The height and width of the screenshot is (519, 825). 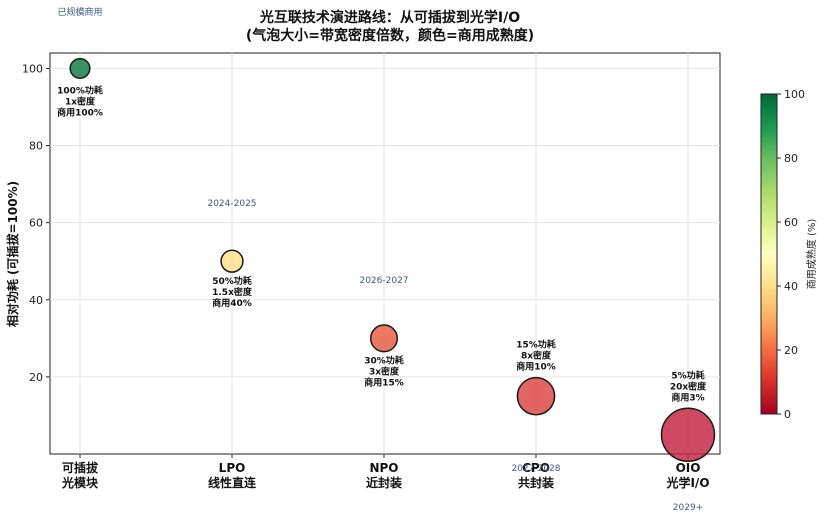 What do you see at coordinates (390, 35) in the screenshot?
I see `chart-title-line-2: (气泡大小=带宽密度倍数，颜色=商用成熟度)` at bounding box center [390, 35].